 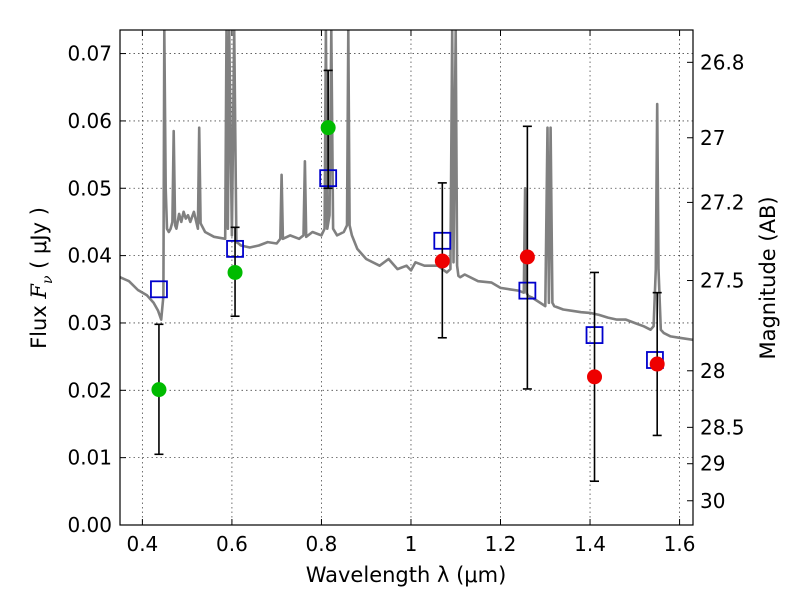 What do you see at coordinates (406, 575) in the screenshot?
I see `x-axis-label: Wavelength λ (μm)` at bounding box center [406, 575].